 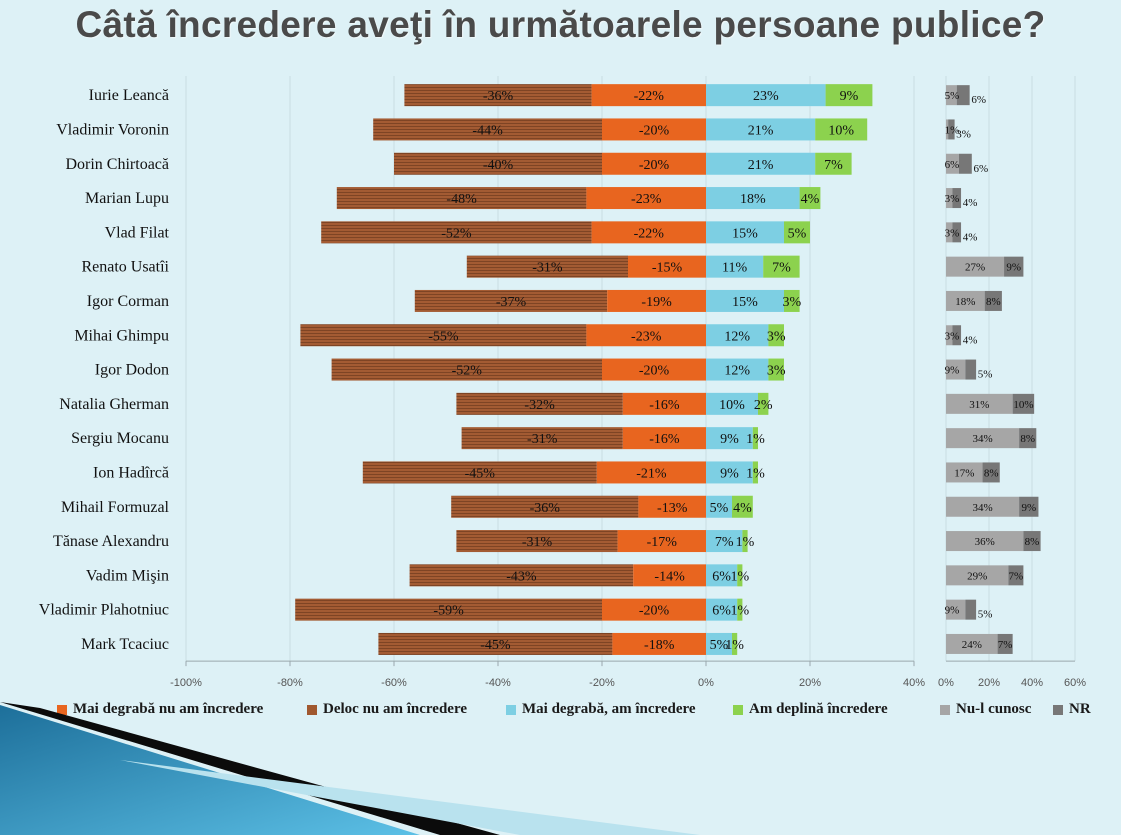 I want to click on legend-item-deloc: Deloc nu am încredere, so click(x=387, y=709).